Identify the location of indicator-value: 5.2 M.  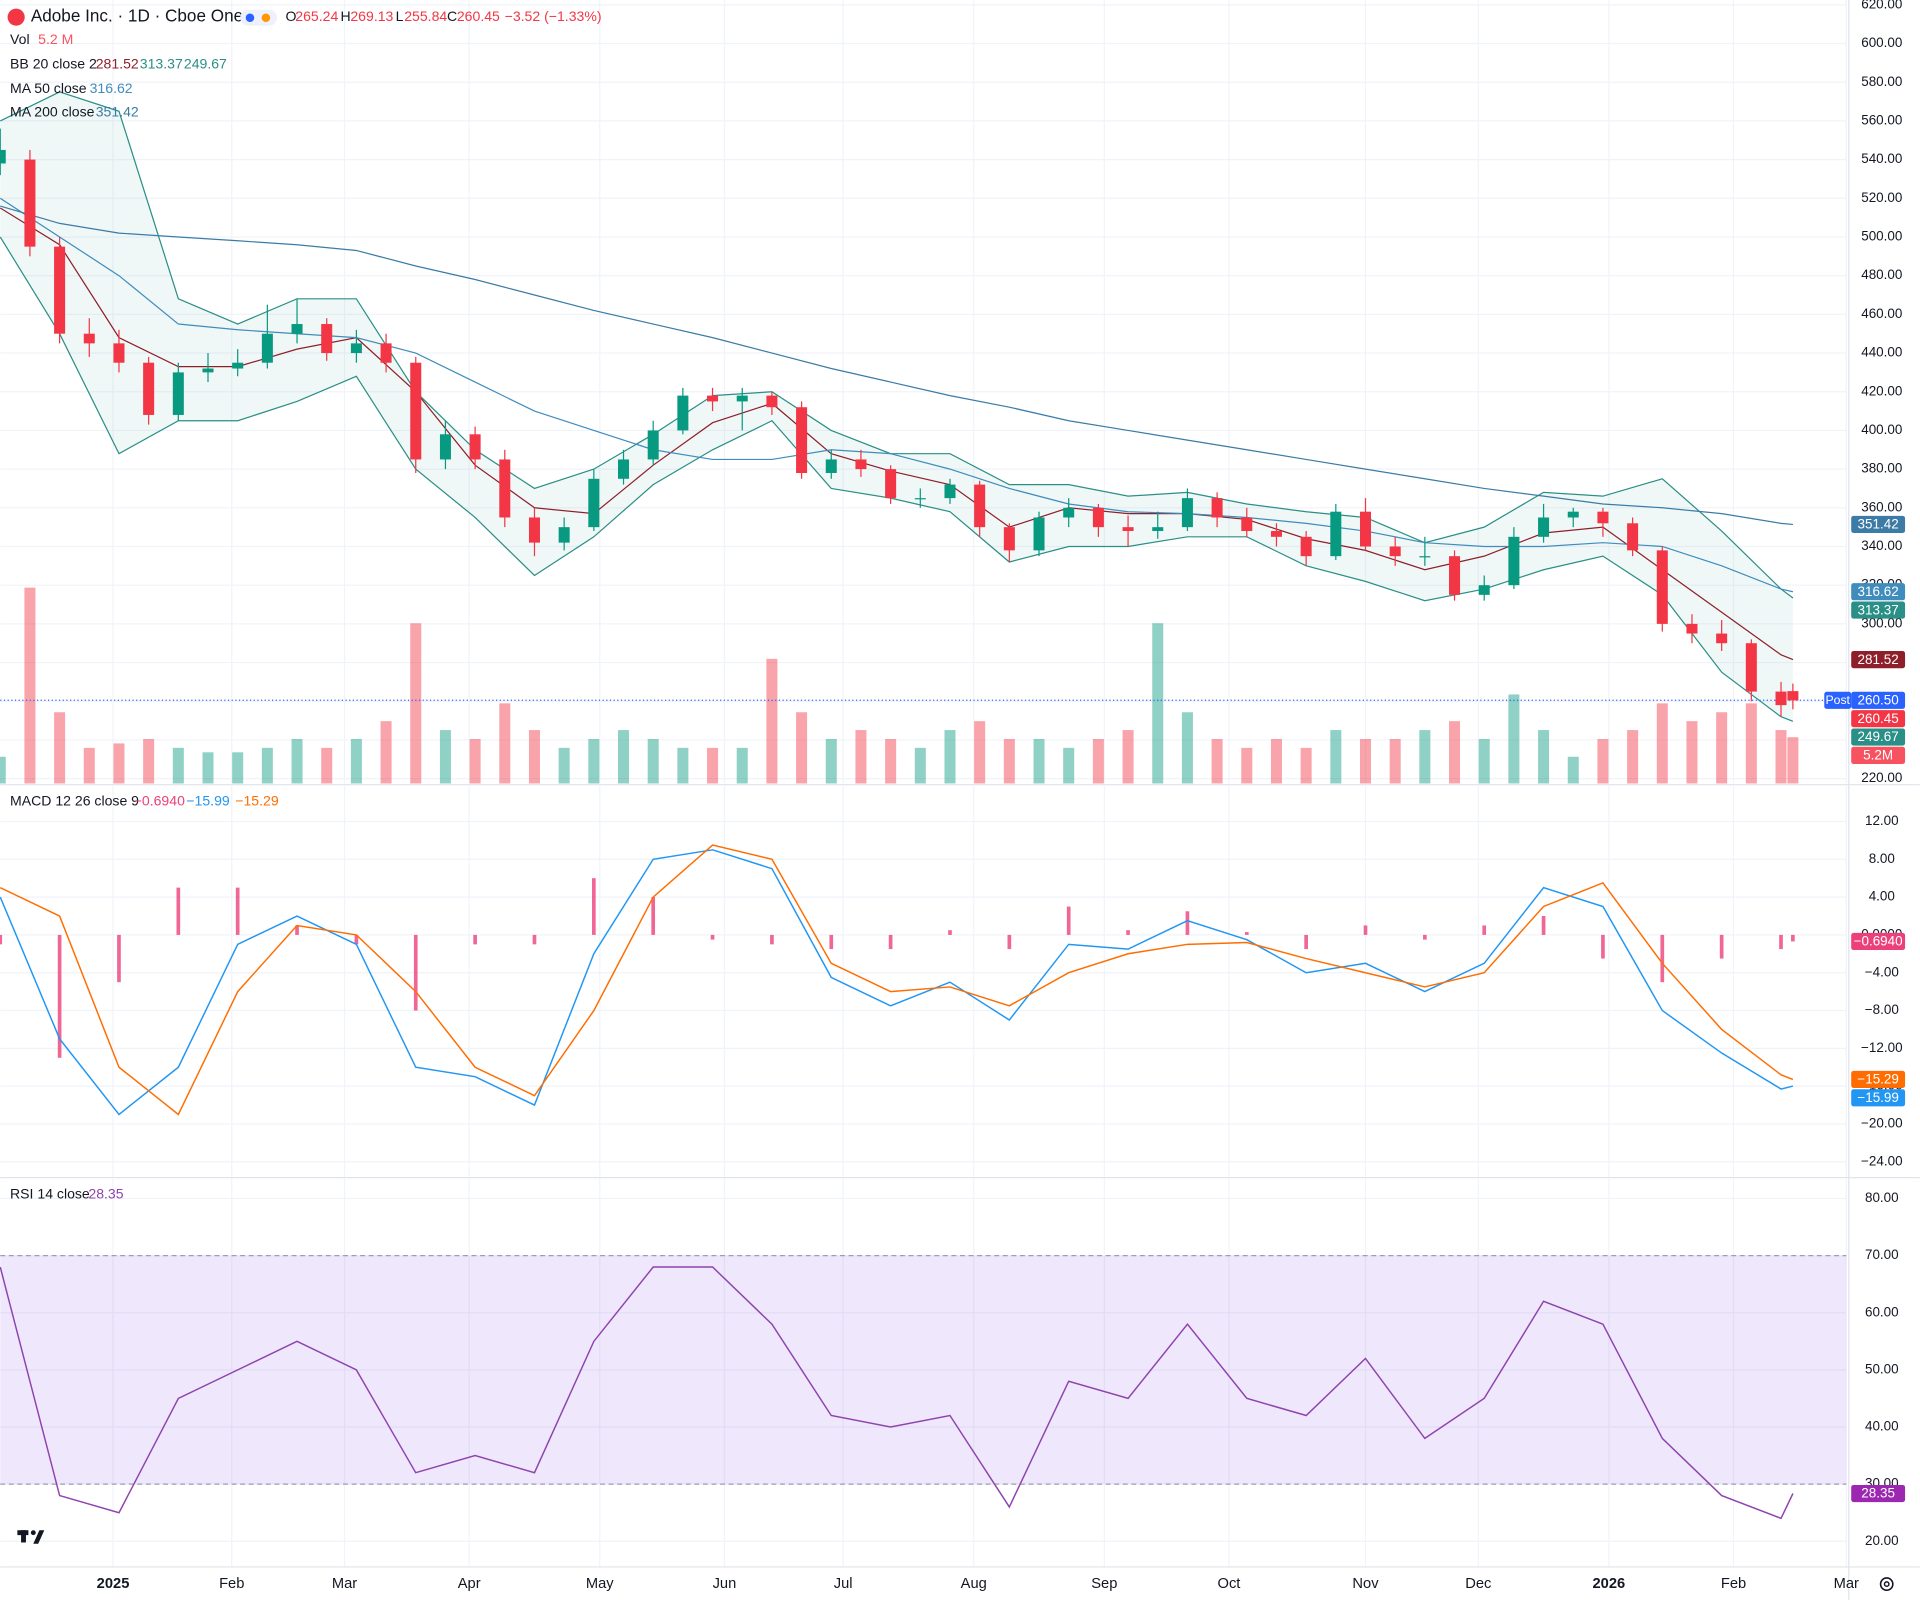
(55, 39).